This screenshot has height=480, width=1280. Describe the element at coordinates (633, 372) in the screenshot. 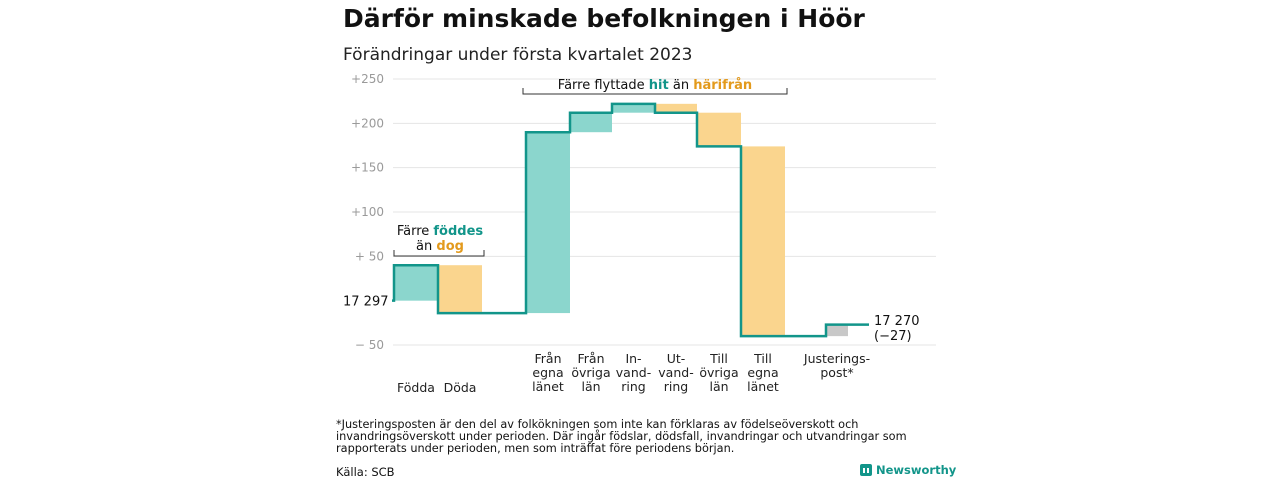

I see `category-label-invandring: In-vand-ring` at that location.